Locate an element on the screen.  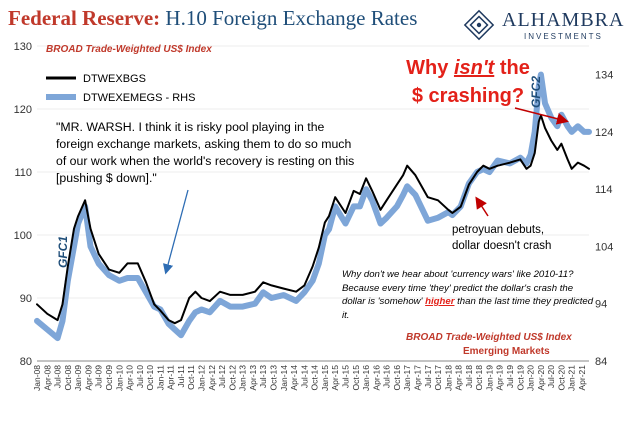
x-tick-label: Jul-12 is located at coordinates (222, 376).